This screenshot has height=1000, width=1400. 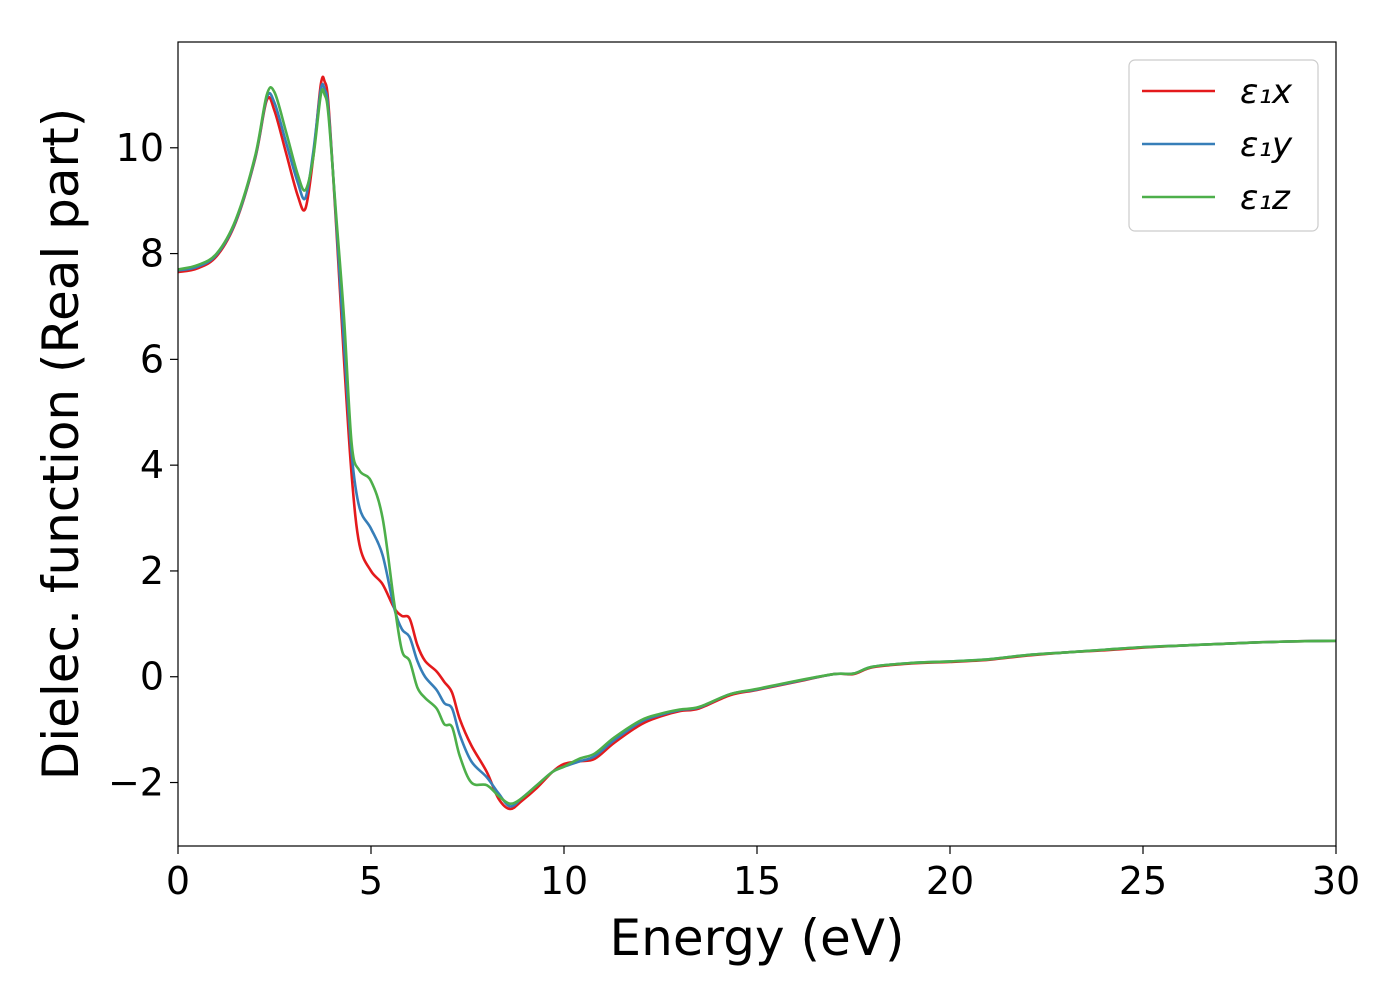 I want to click on x-tick-label: 15, so click(x=757, y=881).